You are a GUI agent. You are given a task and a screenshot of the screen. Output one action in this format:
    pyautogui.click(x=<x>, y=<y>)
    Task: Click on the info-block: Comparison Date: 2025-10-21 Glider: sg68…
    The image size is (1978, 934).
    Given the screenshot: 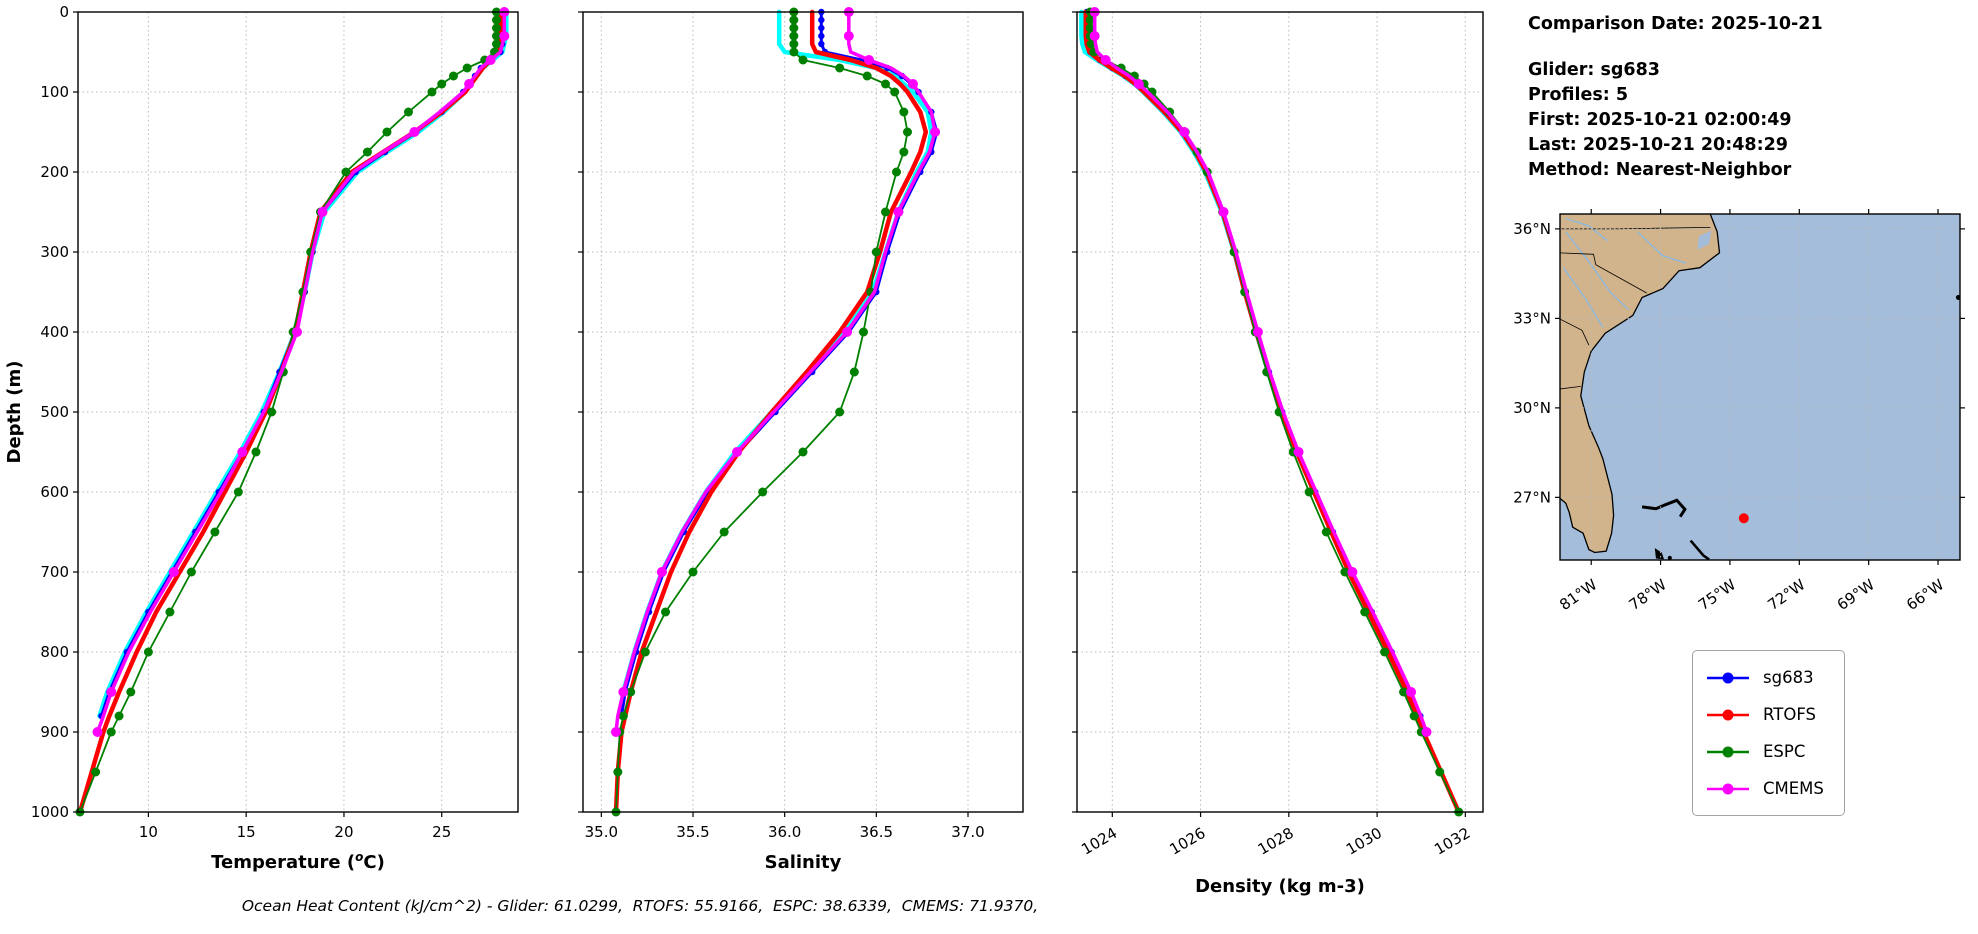 What is the action you would take?
    pyautogui.click(x=1675, y=97)
    